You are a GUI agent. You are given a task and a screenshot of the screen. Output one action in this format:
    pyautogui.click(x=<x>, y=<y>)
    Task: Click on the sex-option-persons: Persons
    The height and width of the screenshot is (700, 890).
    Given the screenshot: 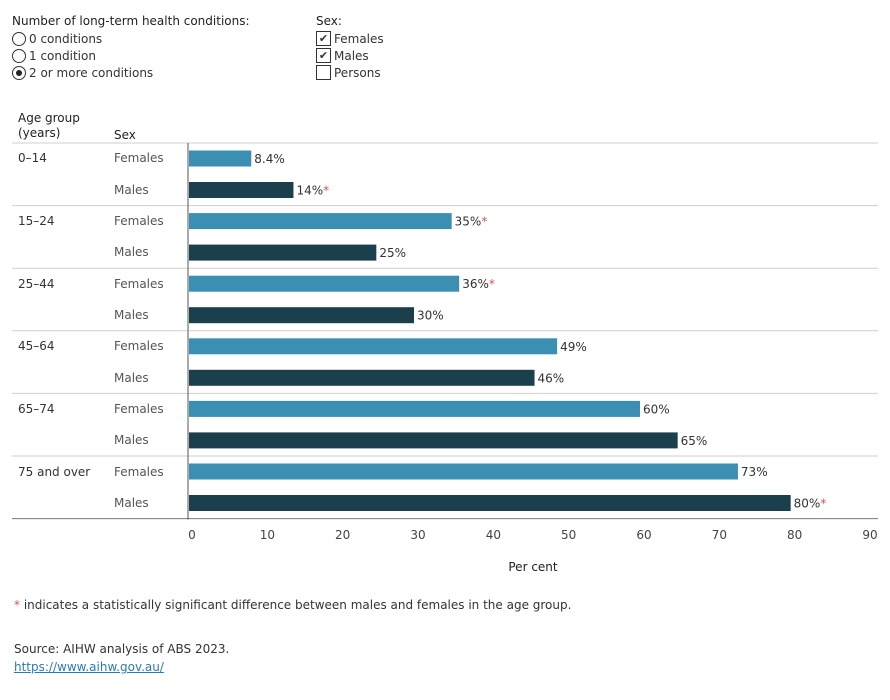 What is the action you would take?
    pyautogui.click(x=348, y=72)
    